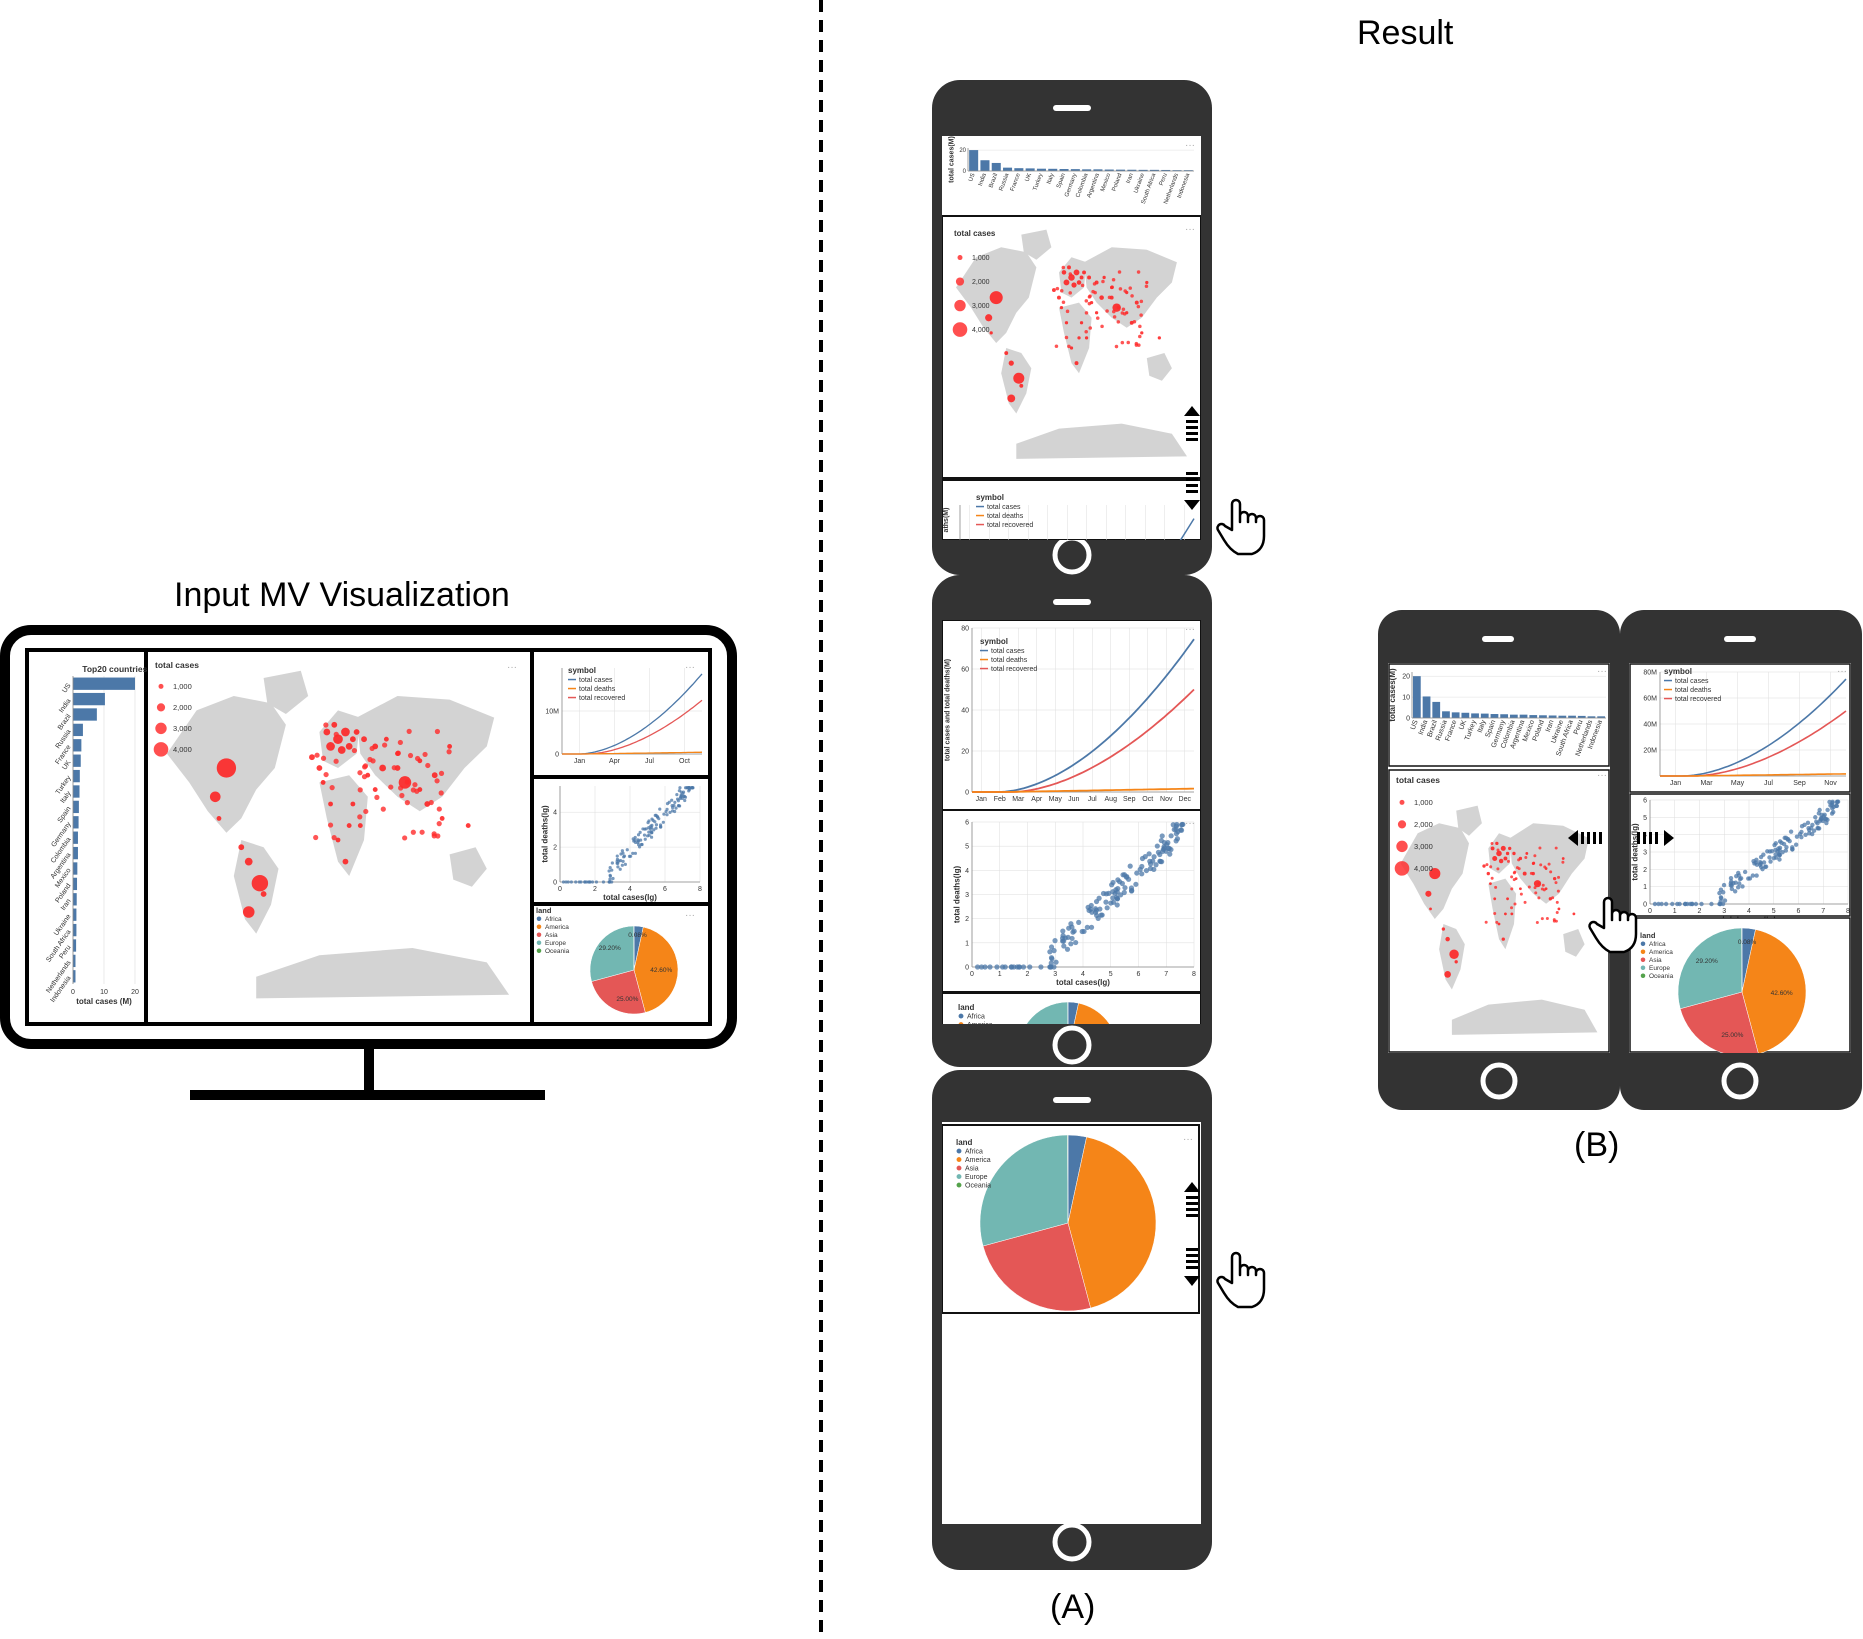 This screenshot has height=1639, width=1863. Describe the element at coordinates (579, 761) in the screenshot. I see `x-tick-label: Jan` at that location.